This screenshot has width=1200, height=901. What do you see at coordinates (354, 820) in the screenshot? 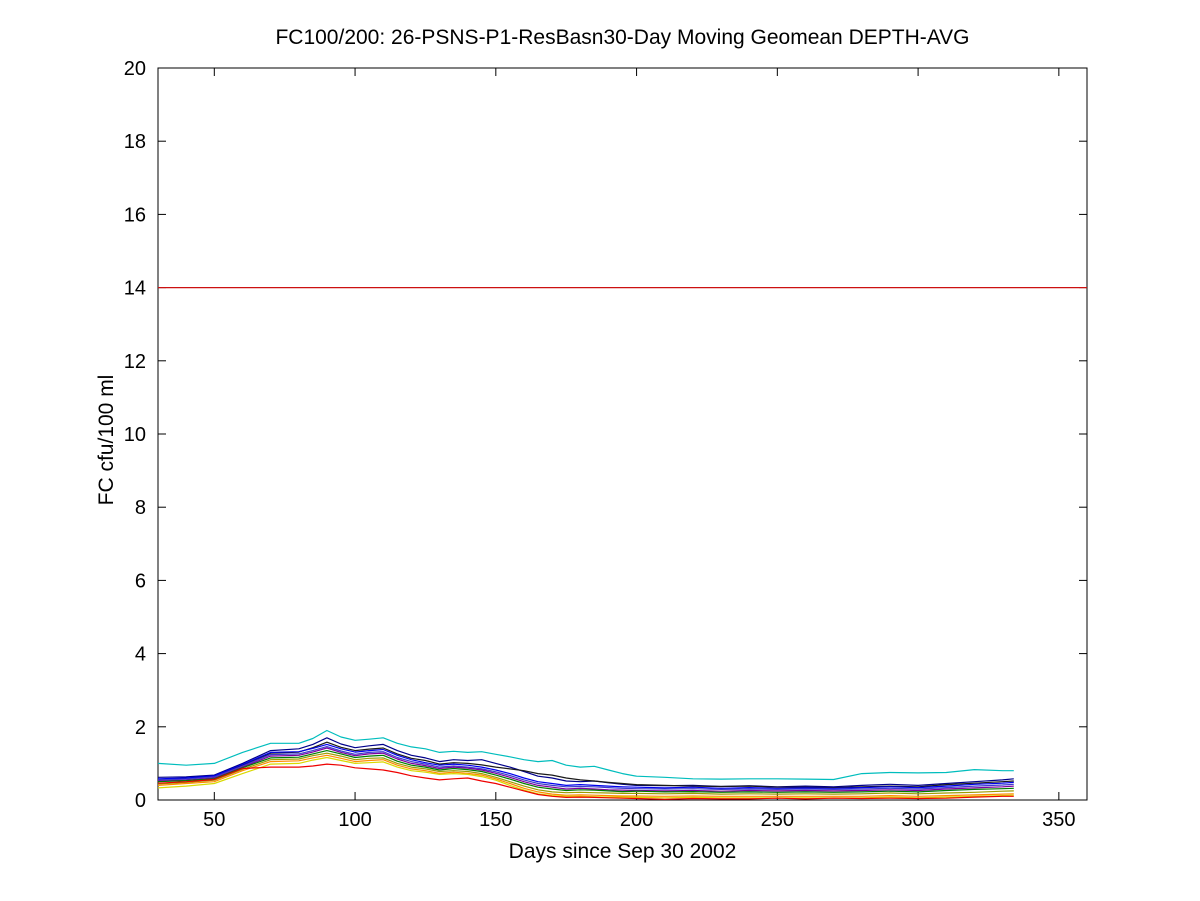
I see `x-tick-label: 100` at bounding box center [354, 820].